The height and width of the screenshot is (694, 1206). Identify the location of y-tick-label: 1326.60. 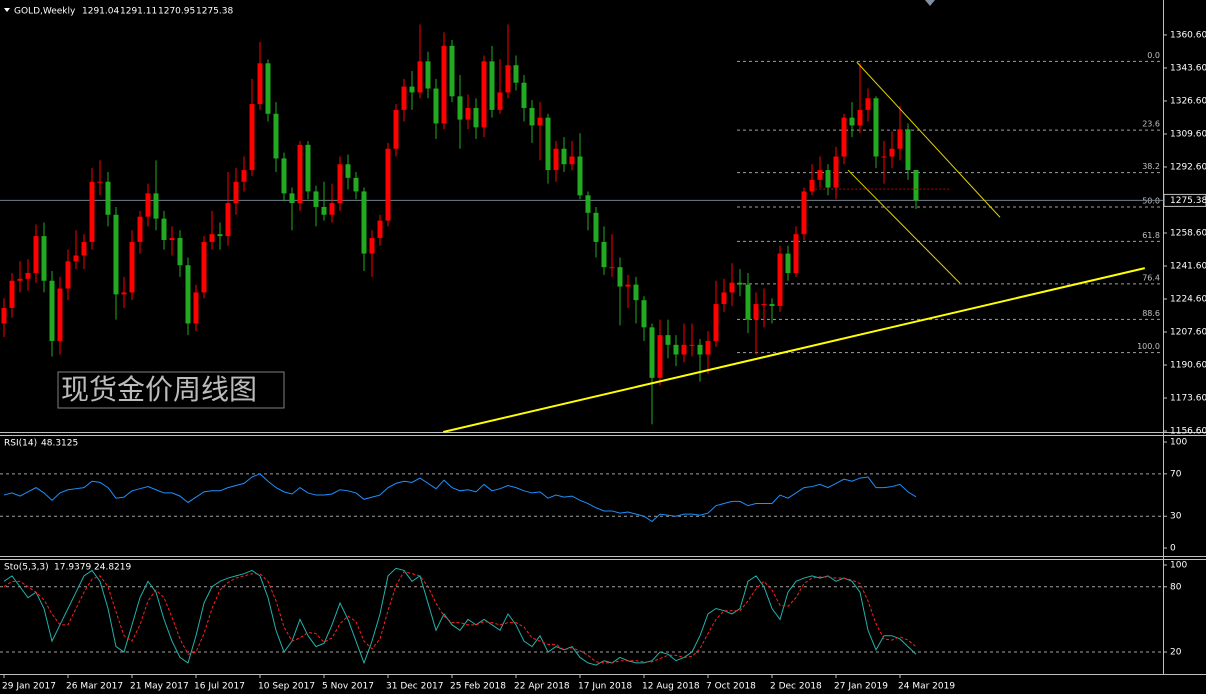
(1188, 101).